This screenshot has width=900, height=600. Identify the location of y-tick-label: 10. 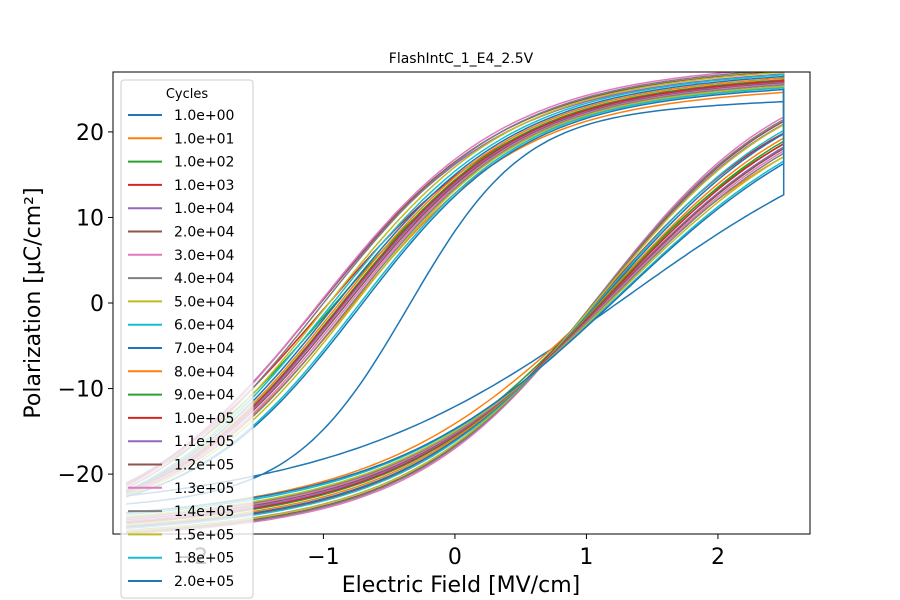
(90, 218).